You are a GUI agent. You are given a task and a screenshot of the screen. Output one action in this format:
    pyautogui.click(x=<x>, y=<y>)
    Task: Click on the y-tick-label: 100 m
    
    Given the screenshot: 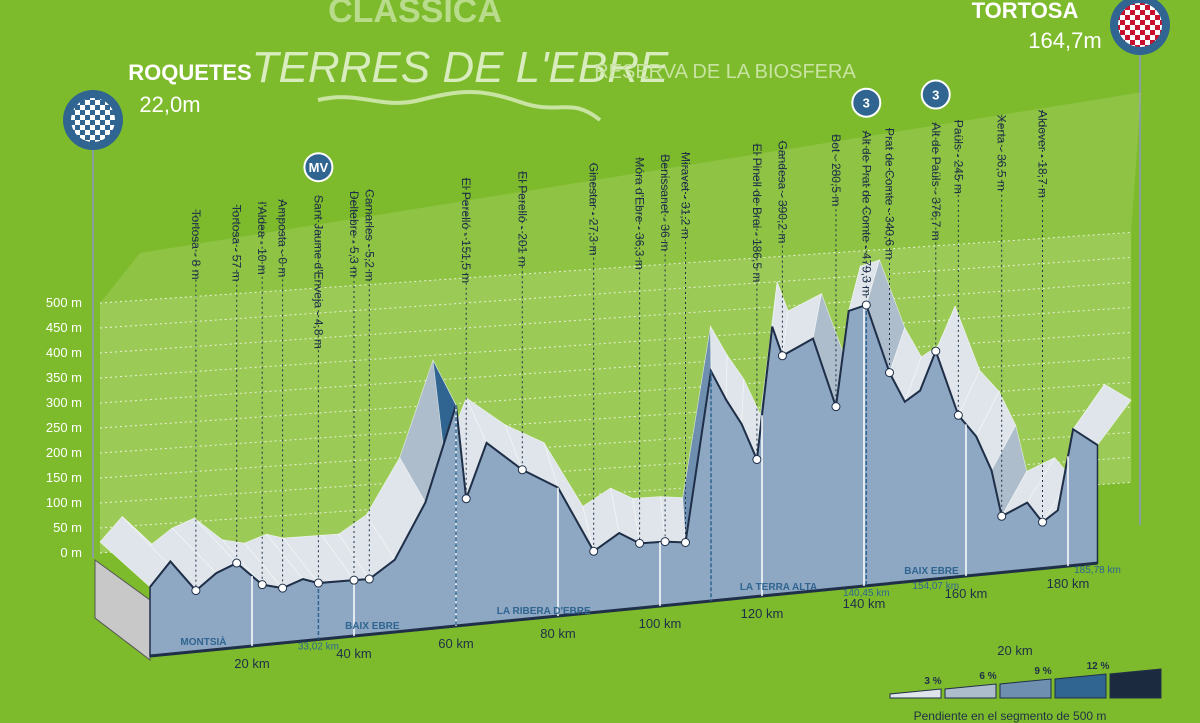 What is the action you would take?
    pyautogui.click(x=64, y=502)
    